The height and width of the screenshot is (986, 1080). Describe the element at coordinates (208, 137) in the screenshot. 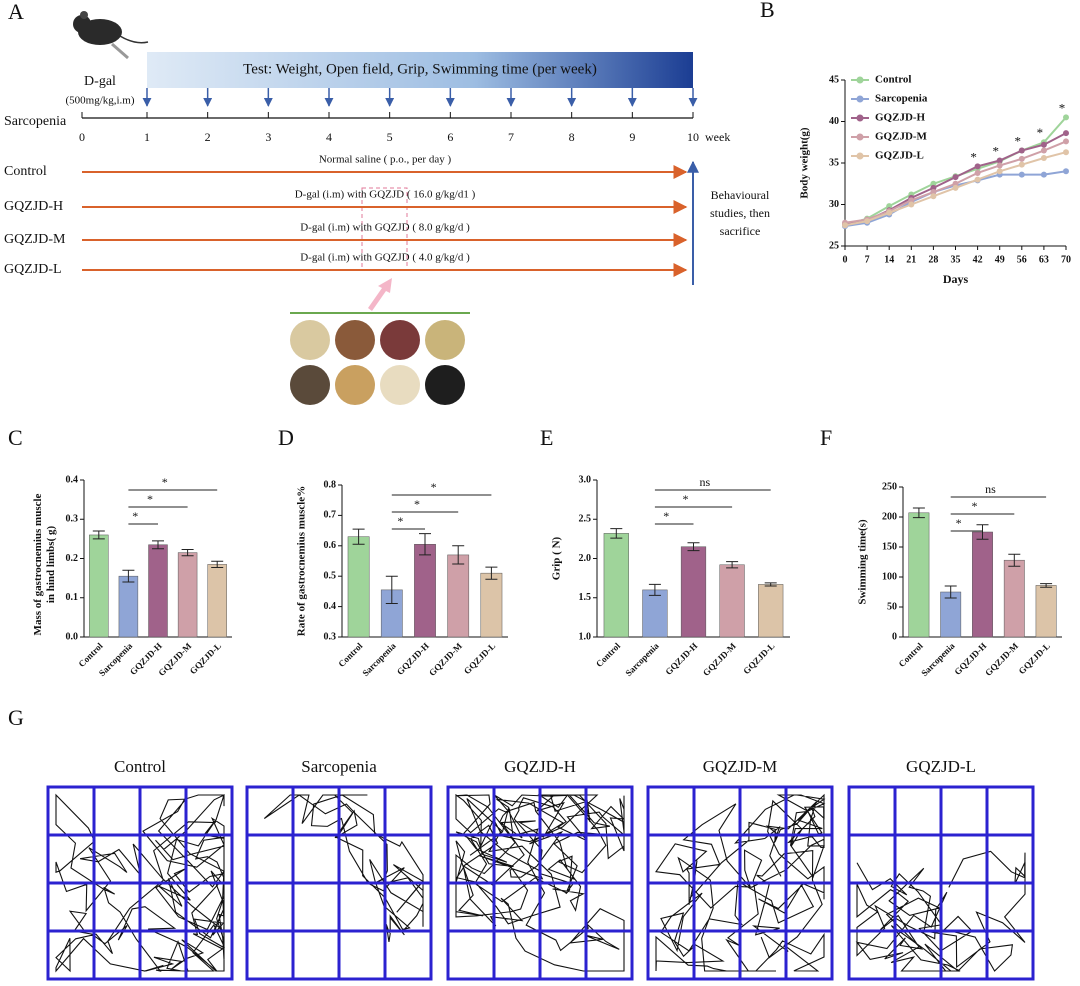

I see `week-label: 2` at that location.